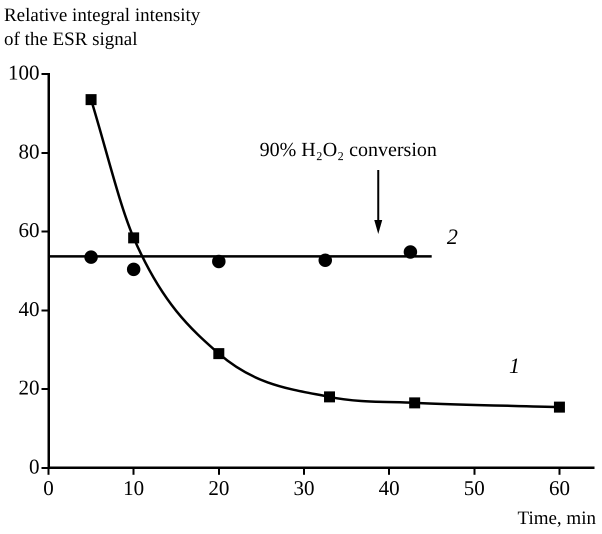  What do you see at coordinates (29, 230) in the screenshot?
I see `y-tick-label: 60` at bounding box center [29, 230].